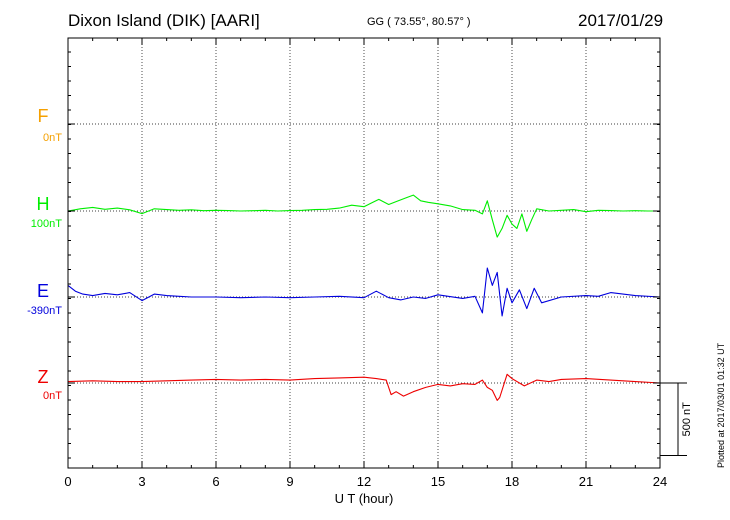  Describe the element at coordinates (67, 481) in the screenshot. I see `x-tick-label: 0` at that location.